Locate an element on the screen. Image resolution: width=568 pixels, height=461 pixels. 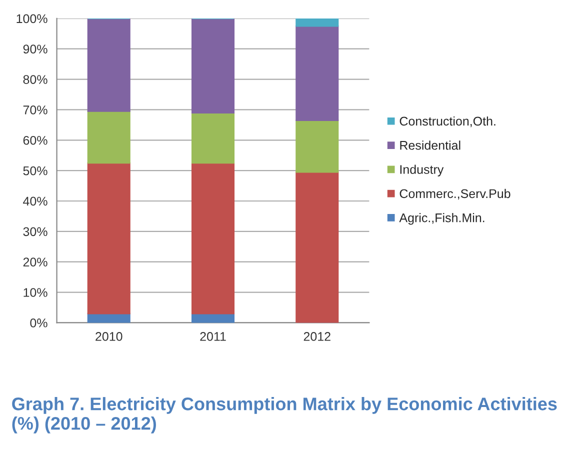
y-tick-label: 50% is located at coordinates (35, 171).